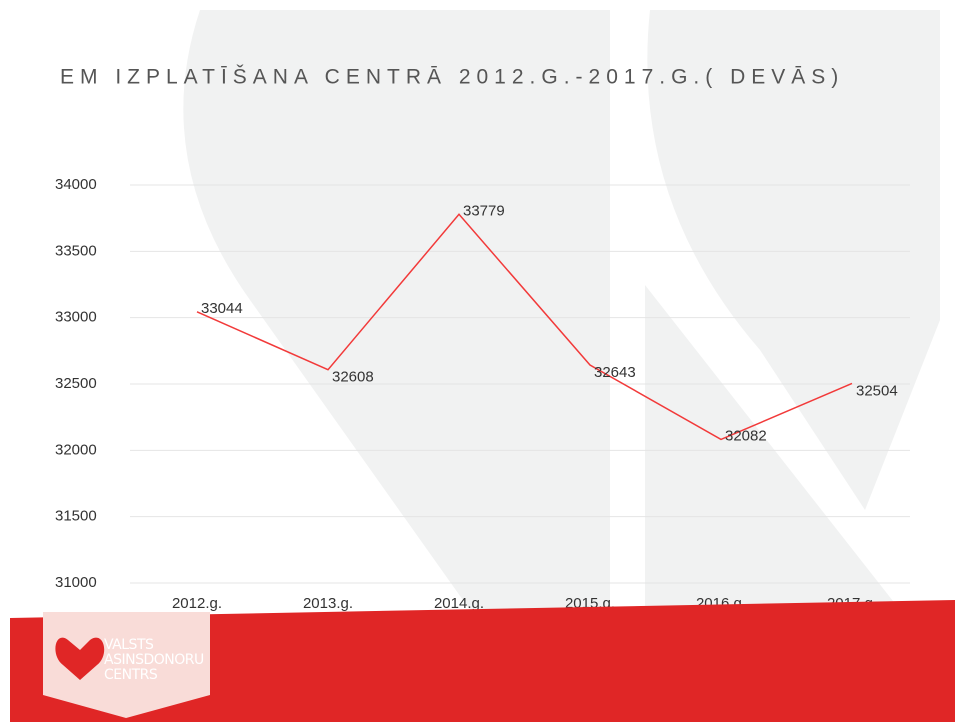 This screenshot has height=725, width=955. What do you see at coordinates (615, 372) in the screenshot?
I see `data-label: 32643` at bounding box center [615, 372].